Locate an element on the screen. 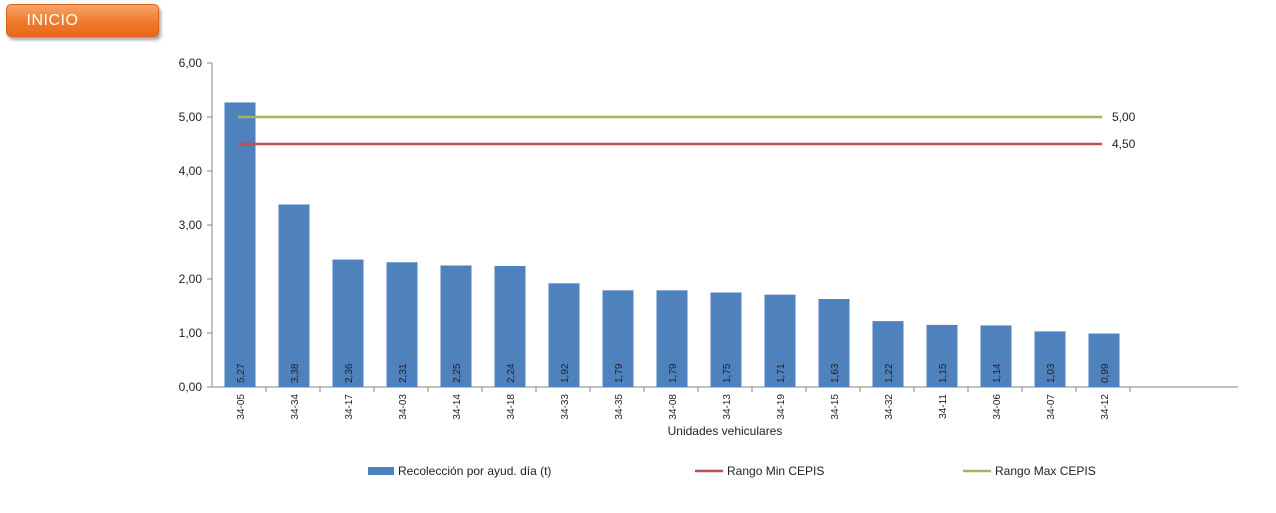 This screenshot has height=513, width=1276. y-tick-label: 3,00 is located at coordinates (191, 225).